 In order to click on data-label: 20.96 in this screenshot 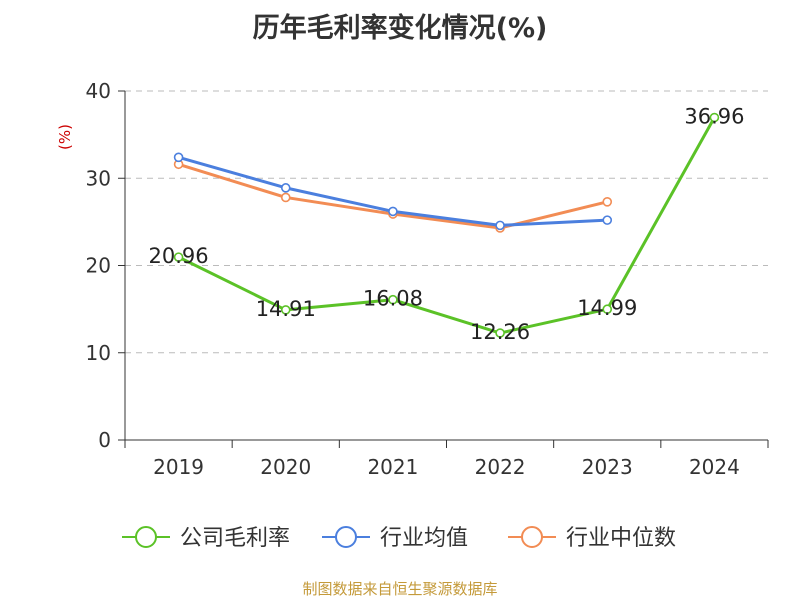, I will do `click(179, 256)`.